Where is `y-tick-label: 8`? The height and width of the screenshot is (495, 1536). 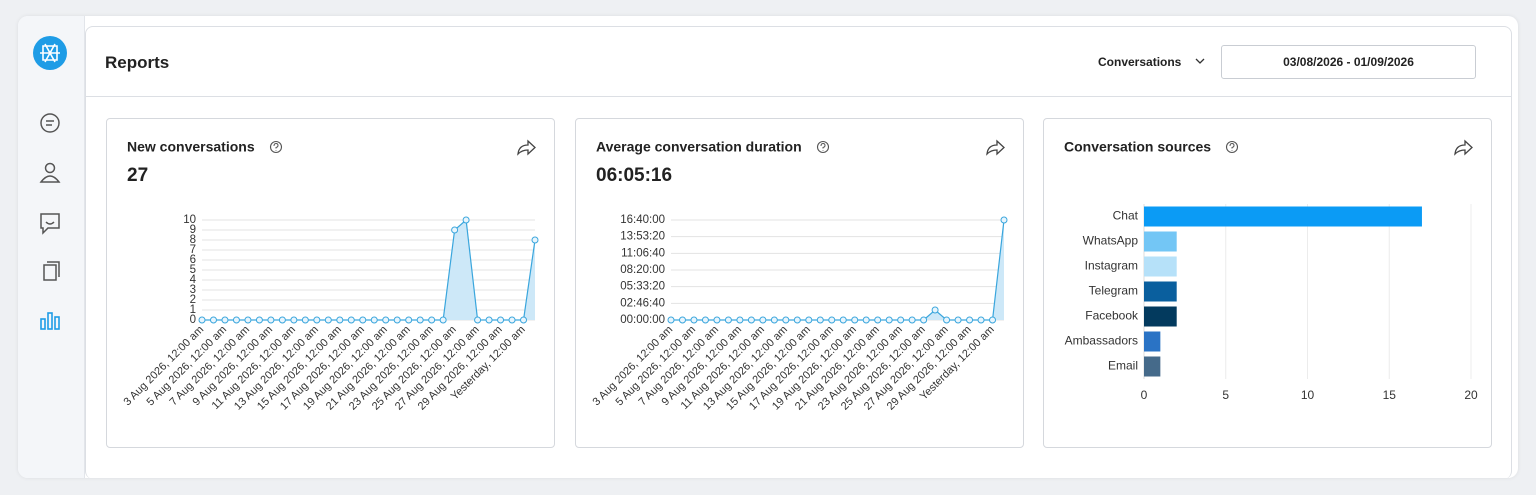 y-tick-label: 8 is located at coordinates (193, 240).